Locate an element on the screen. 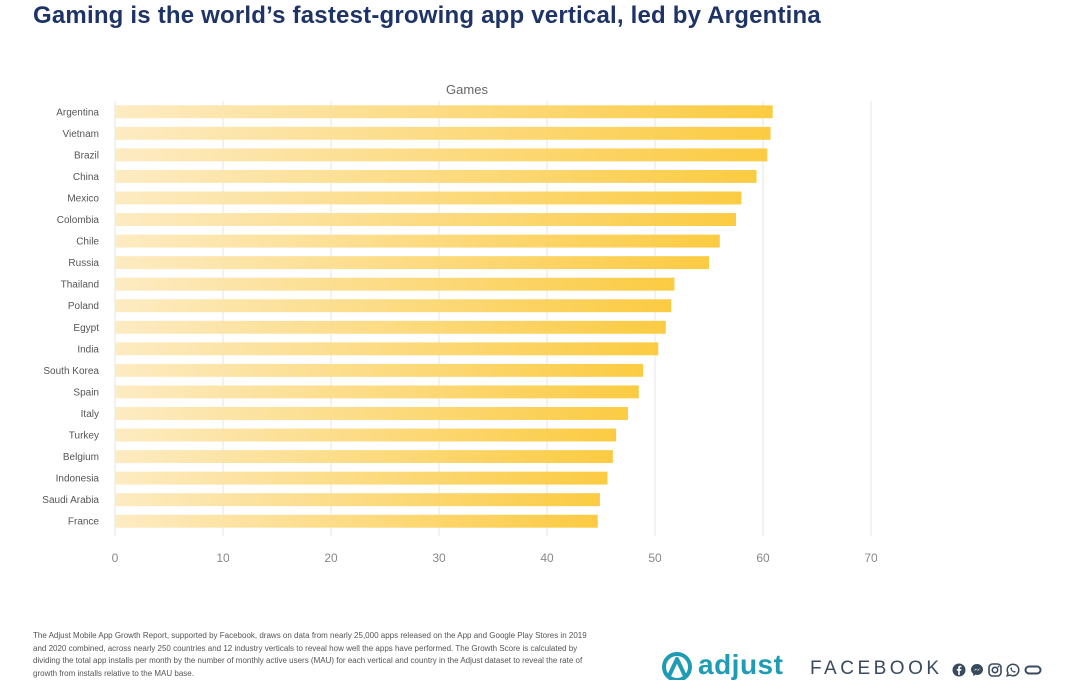 The image size is (1080, 681). x-tick-label: 70 is located at coordinates (871, 558).